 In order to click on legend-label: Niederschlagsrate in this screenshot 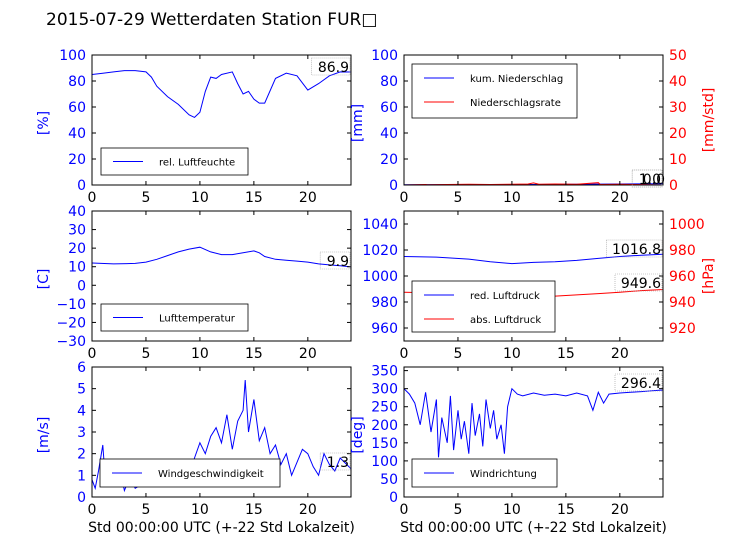, I will do `click(515, 103)`.